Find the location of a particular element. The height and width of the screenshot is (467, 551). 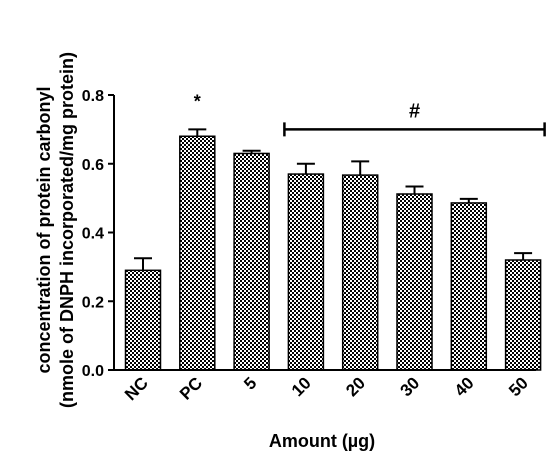

y-tick-label: 0.8 is located at coordinates (93, 96).